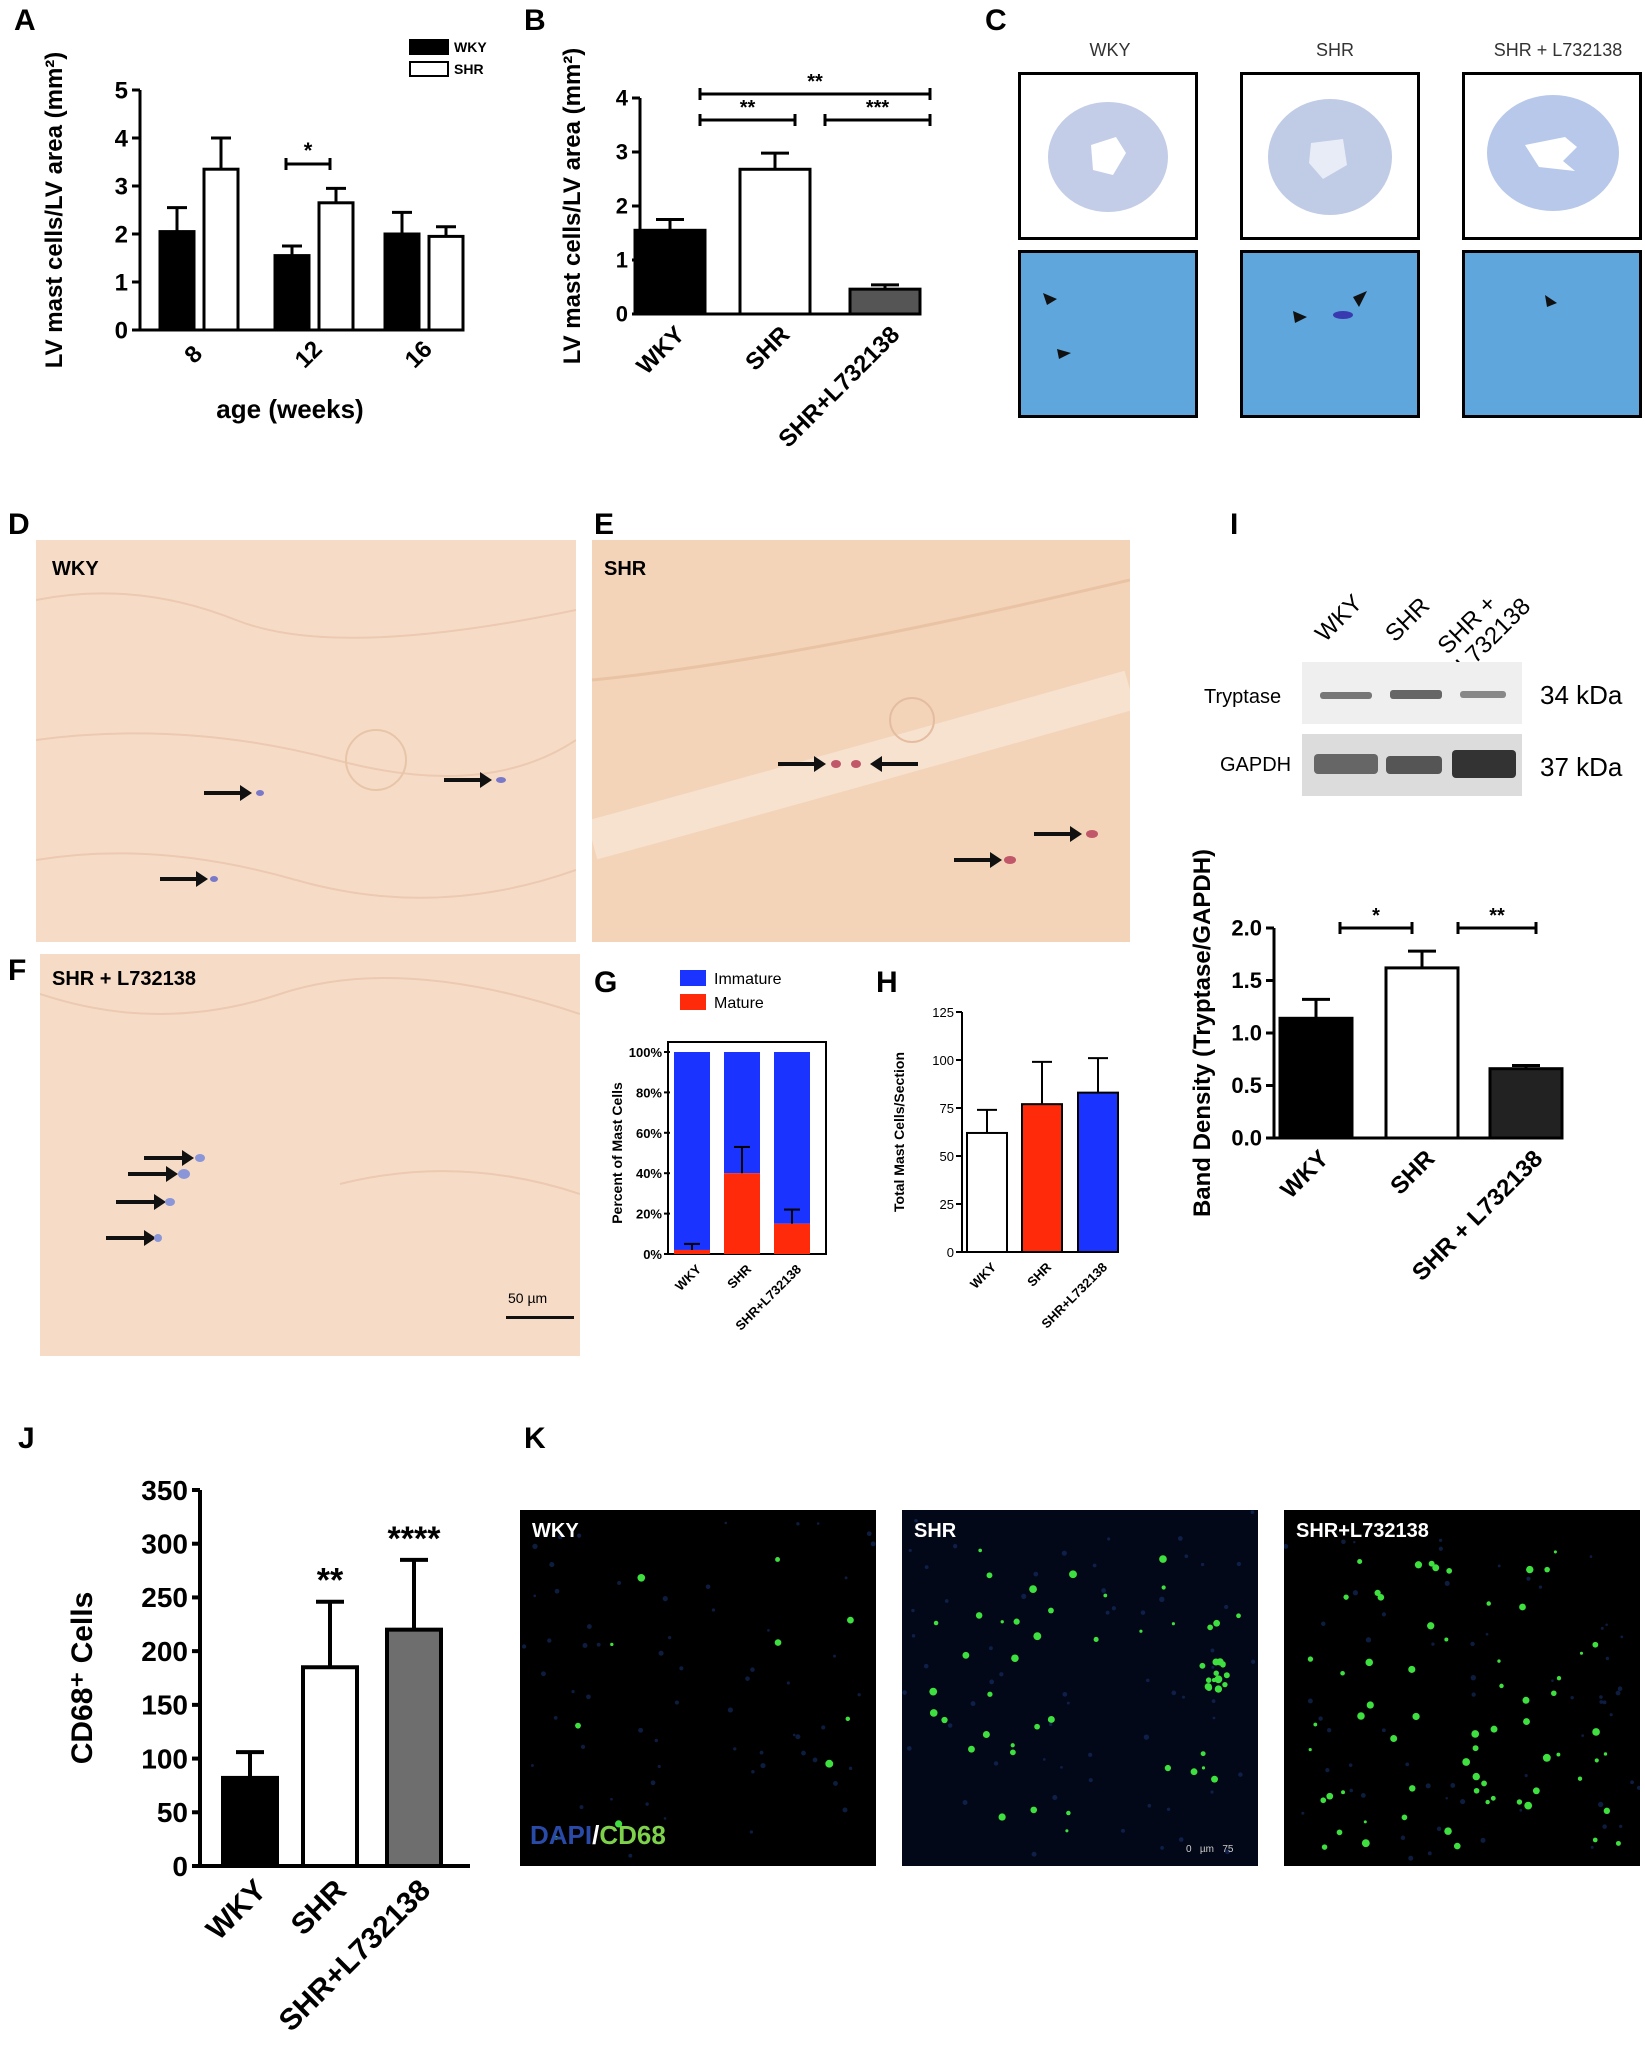  What do you see at coordinates (622, 314) in the screenshot?
I see `y-tick-label: 0` at bounding box center [622, 314].